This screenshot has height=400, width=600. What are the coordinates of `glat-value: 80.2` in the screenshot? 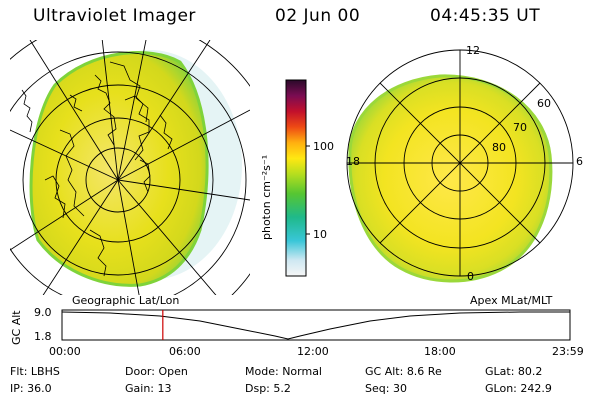 It's located at (530, 371).